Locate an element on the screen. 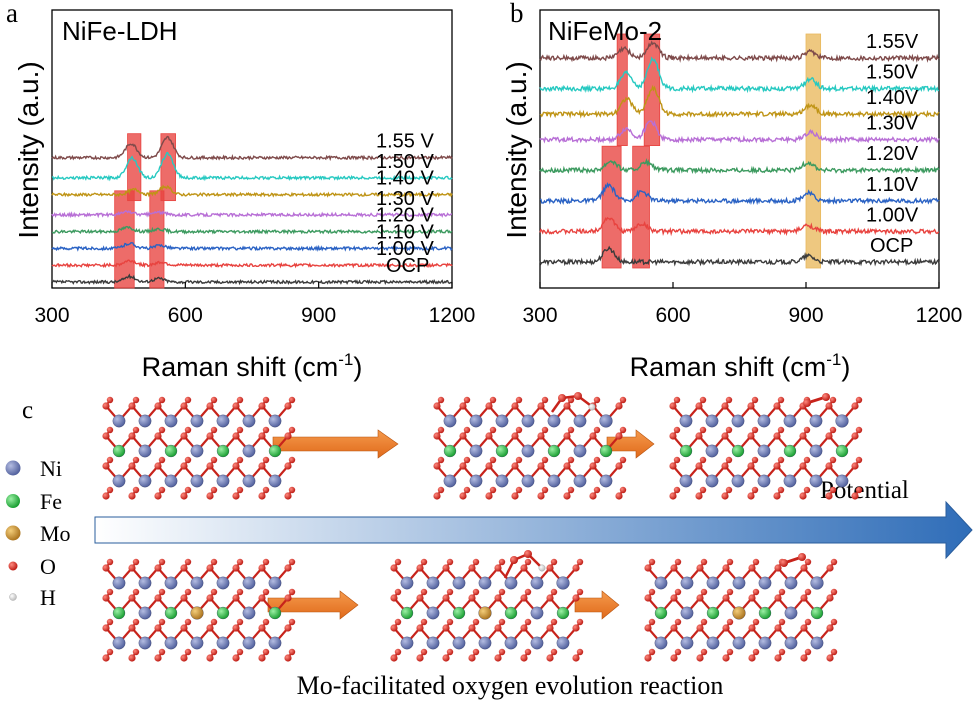 Image resolution: width=976 pixels, height=705 pixels. slab-bot-2-atoms is located at coordinates (487, 610).